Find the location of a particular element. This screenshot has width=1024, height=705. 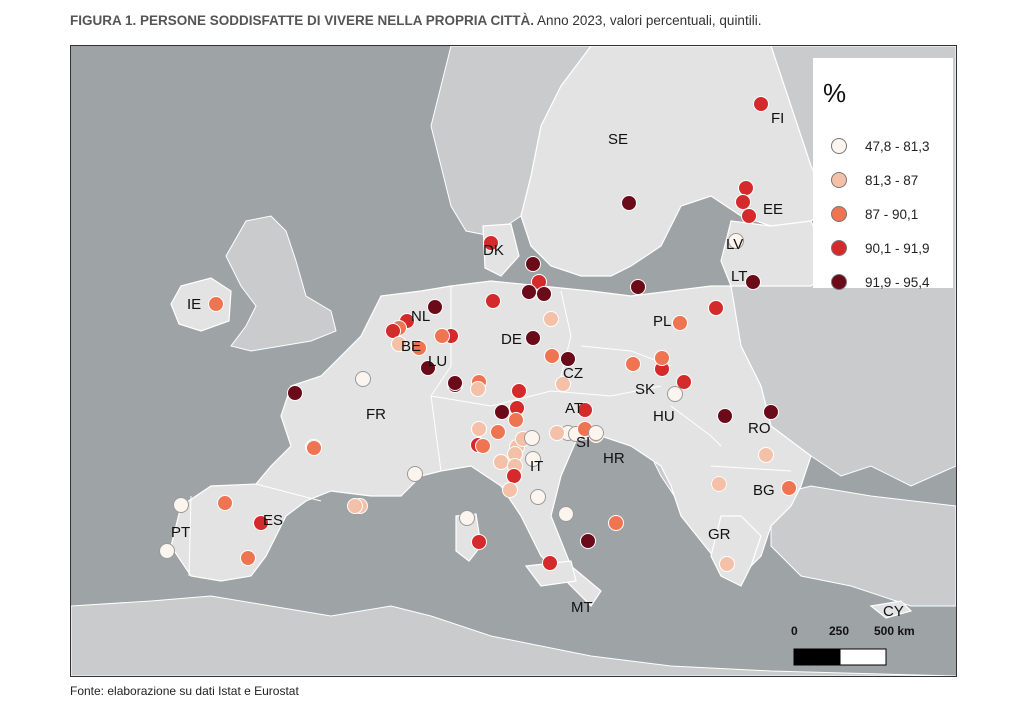

scale-label-250: 250 is located at coordinates (839, 631).